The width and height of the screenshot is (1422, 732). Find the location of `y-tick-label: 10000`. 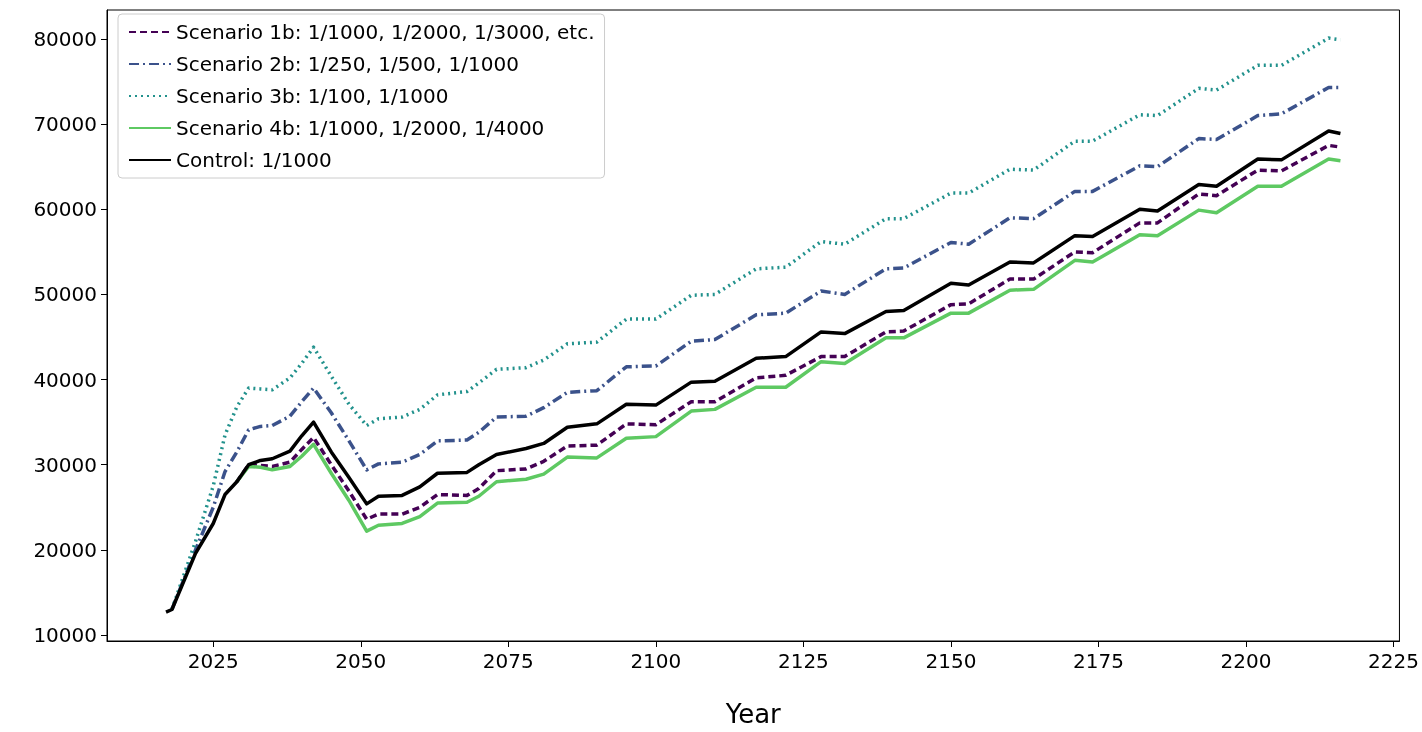

y-tick-label: 10000 is located at coordinates (65, 635).